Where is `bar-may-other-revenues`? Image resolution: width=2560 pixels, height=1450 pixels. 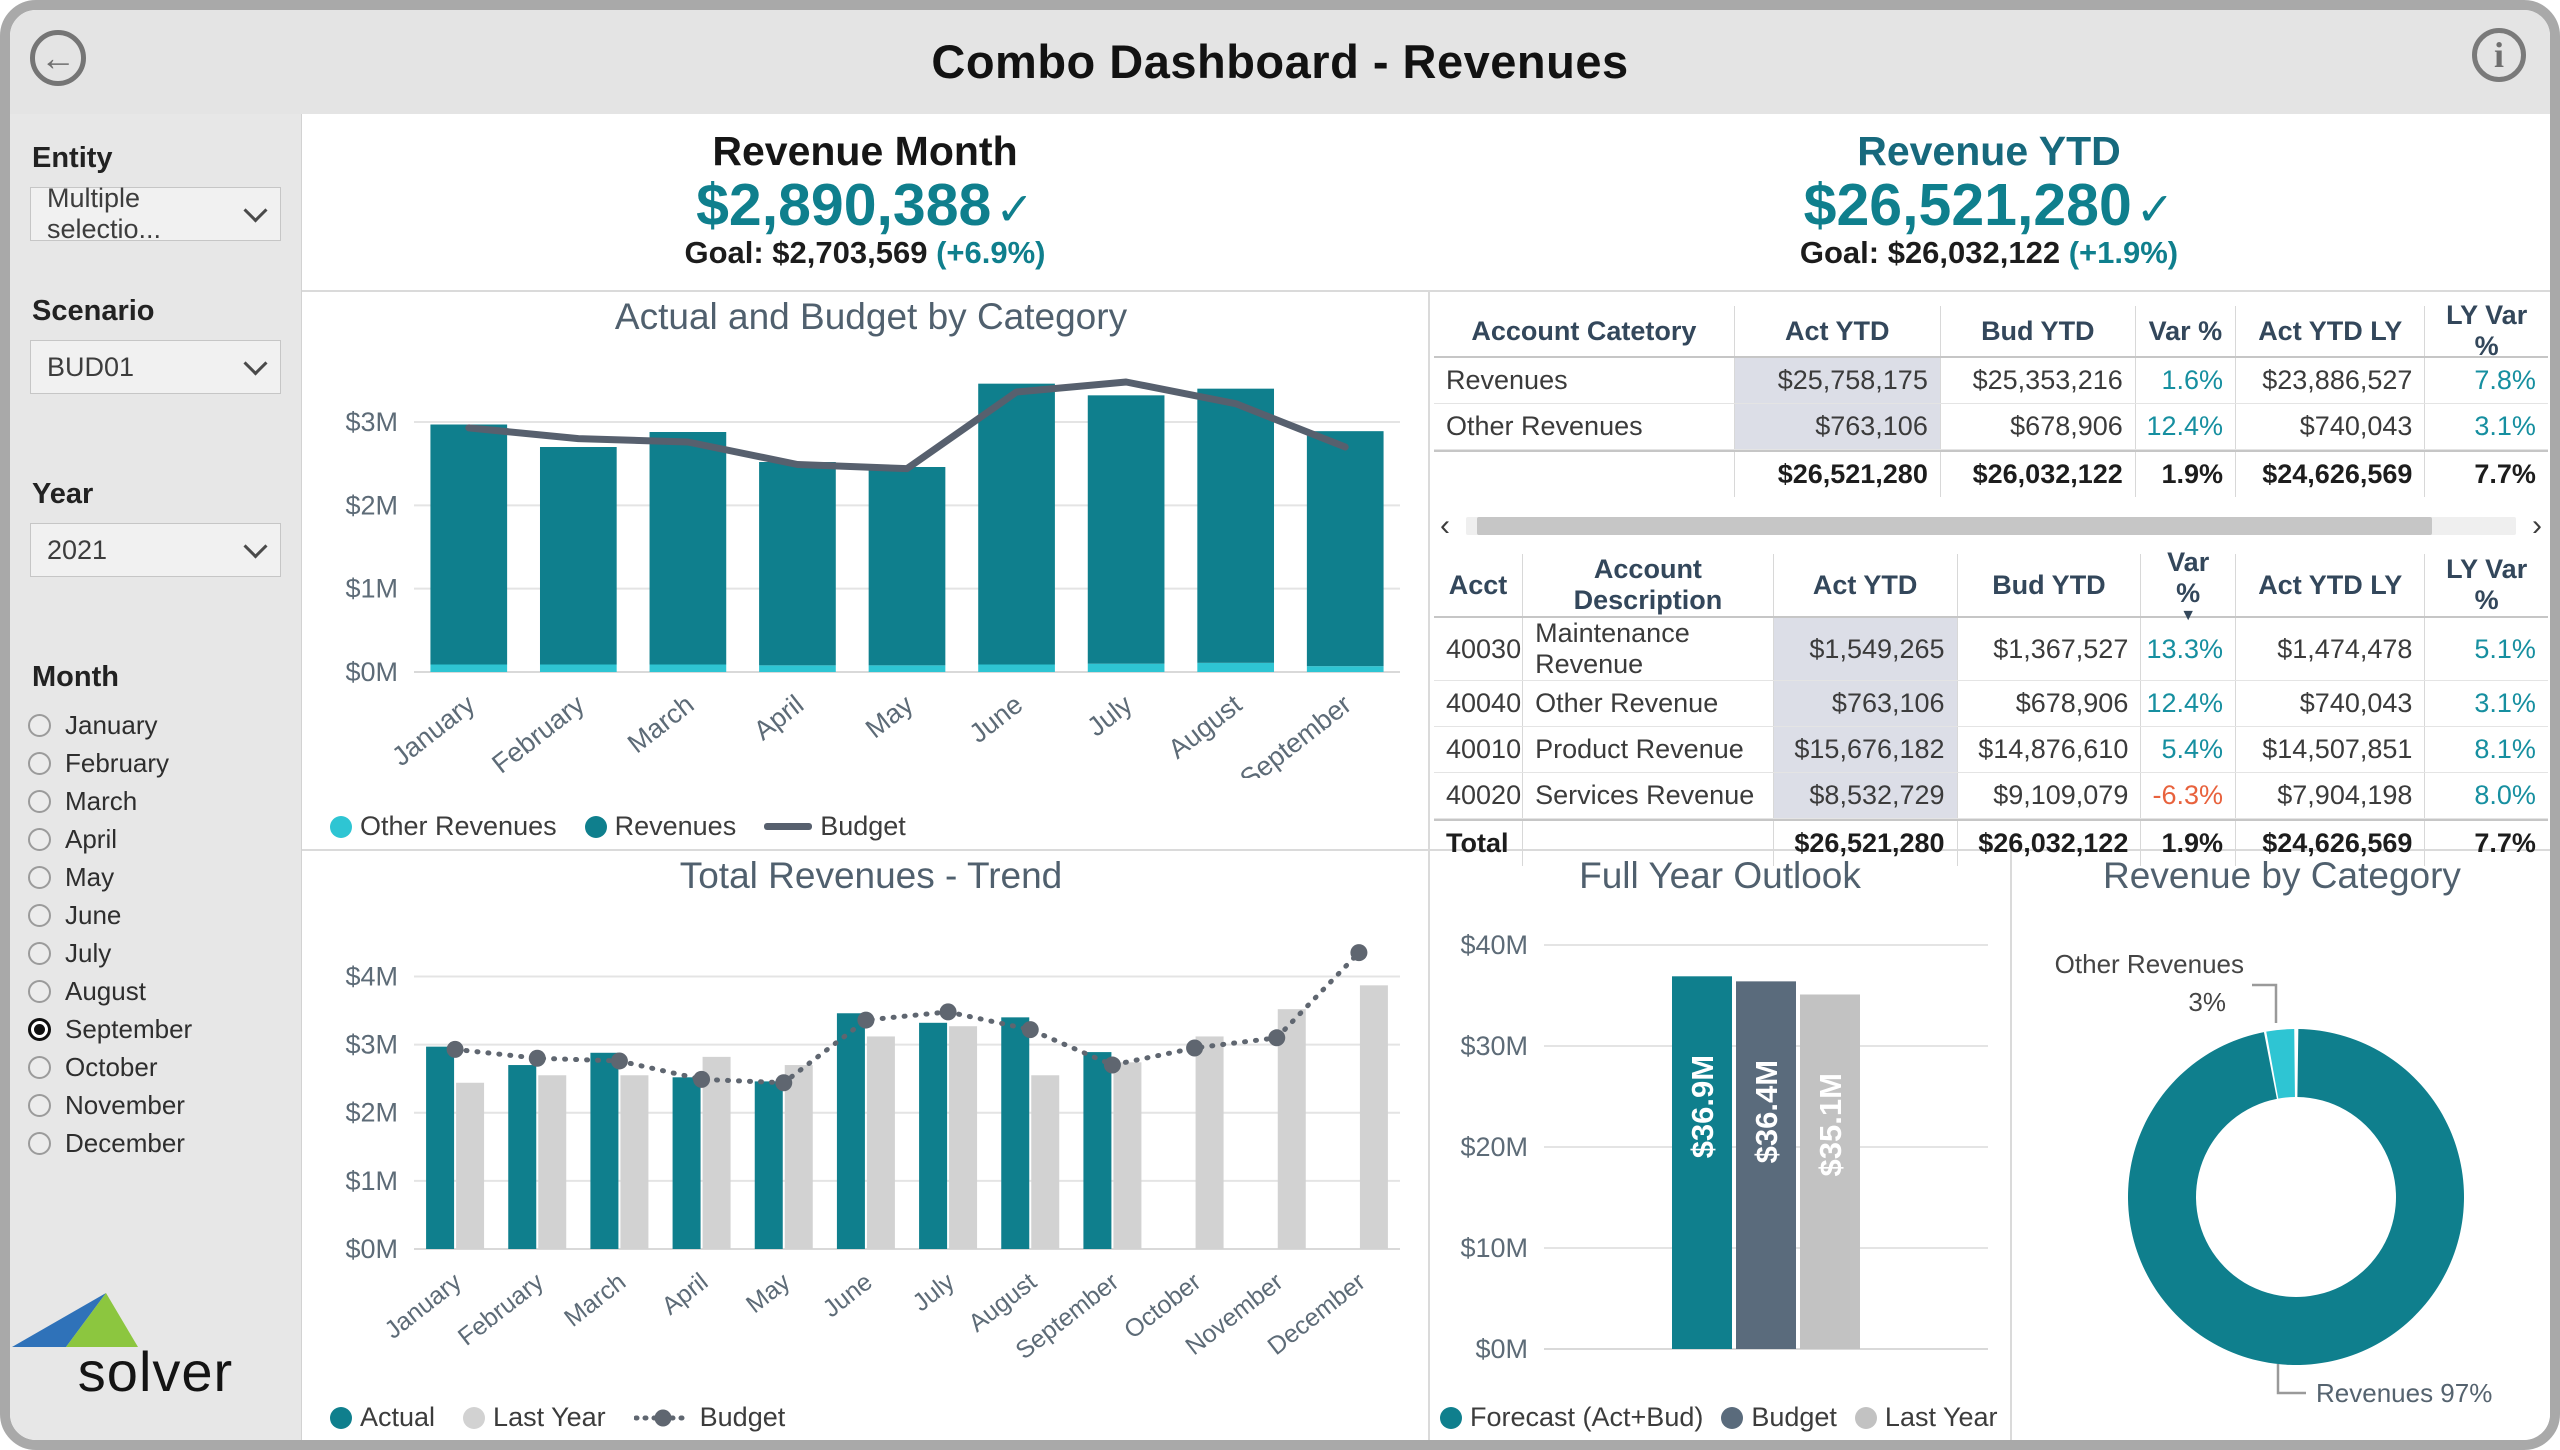
bar-may-other-revenues is located at coordinates (907, 668).